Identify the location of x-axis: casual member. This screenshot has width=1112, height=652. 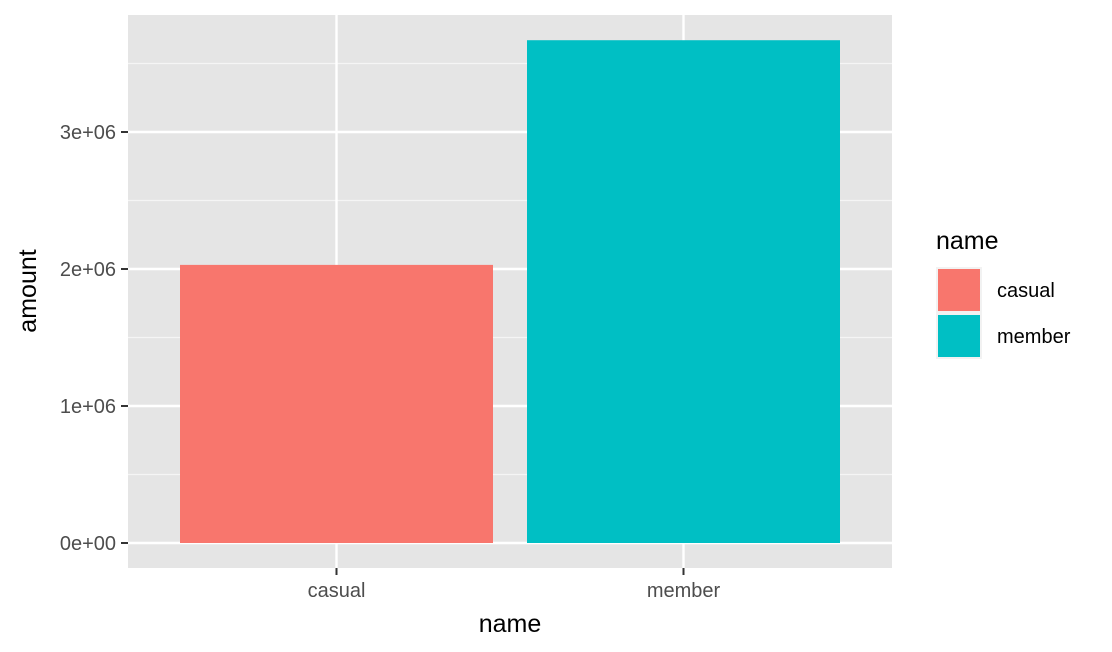
(514, 585).